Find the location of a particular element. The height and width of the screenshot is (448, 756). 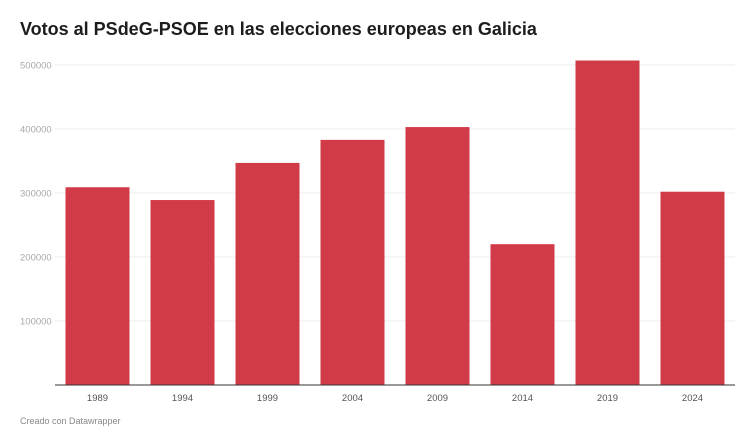

y-tick-label: 300000 is located at coordinates (36, 194).